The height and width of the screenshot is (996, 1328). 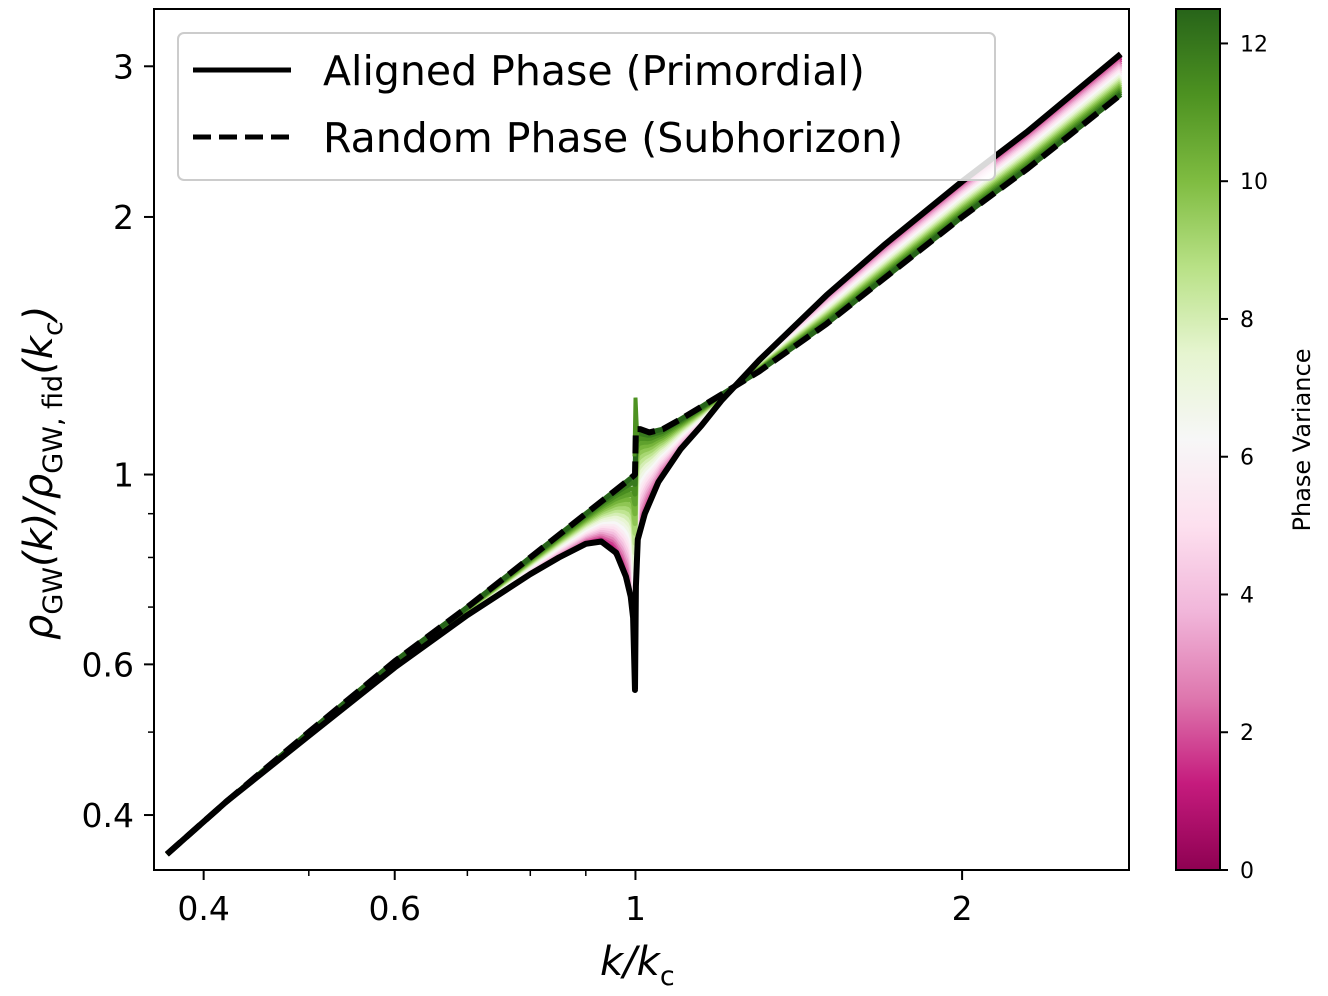 I want to click on y-axis-label: ρGW(k)/ρGW, fid(kc), so click(x=42, y=473).